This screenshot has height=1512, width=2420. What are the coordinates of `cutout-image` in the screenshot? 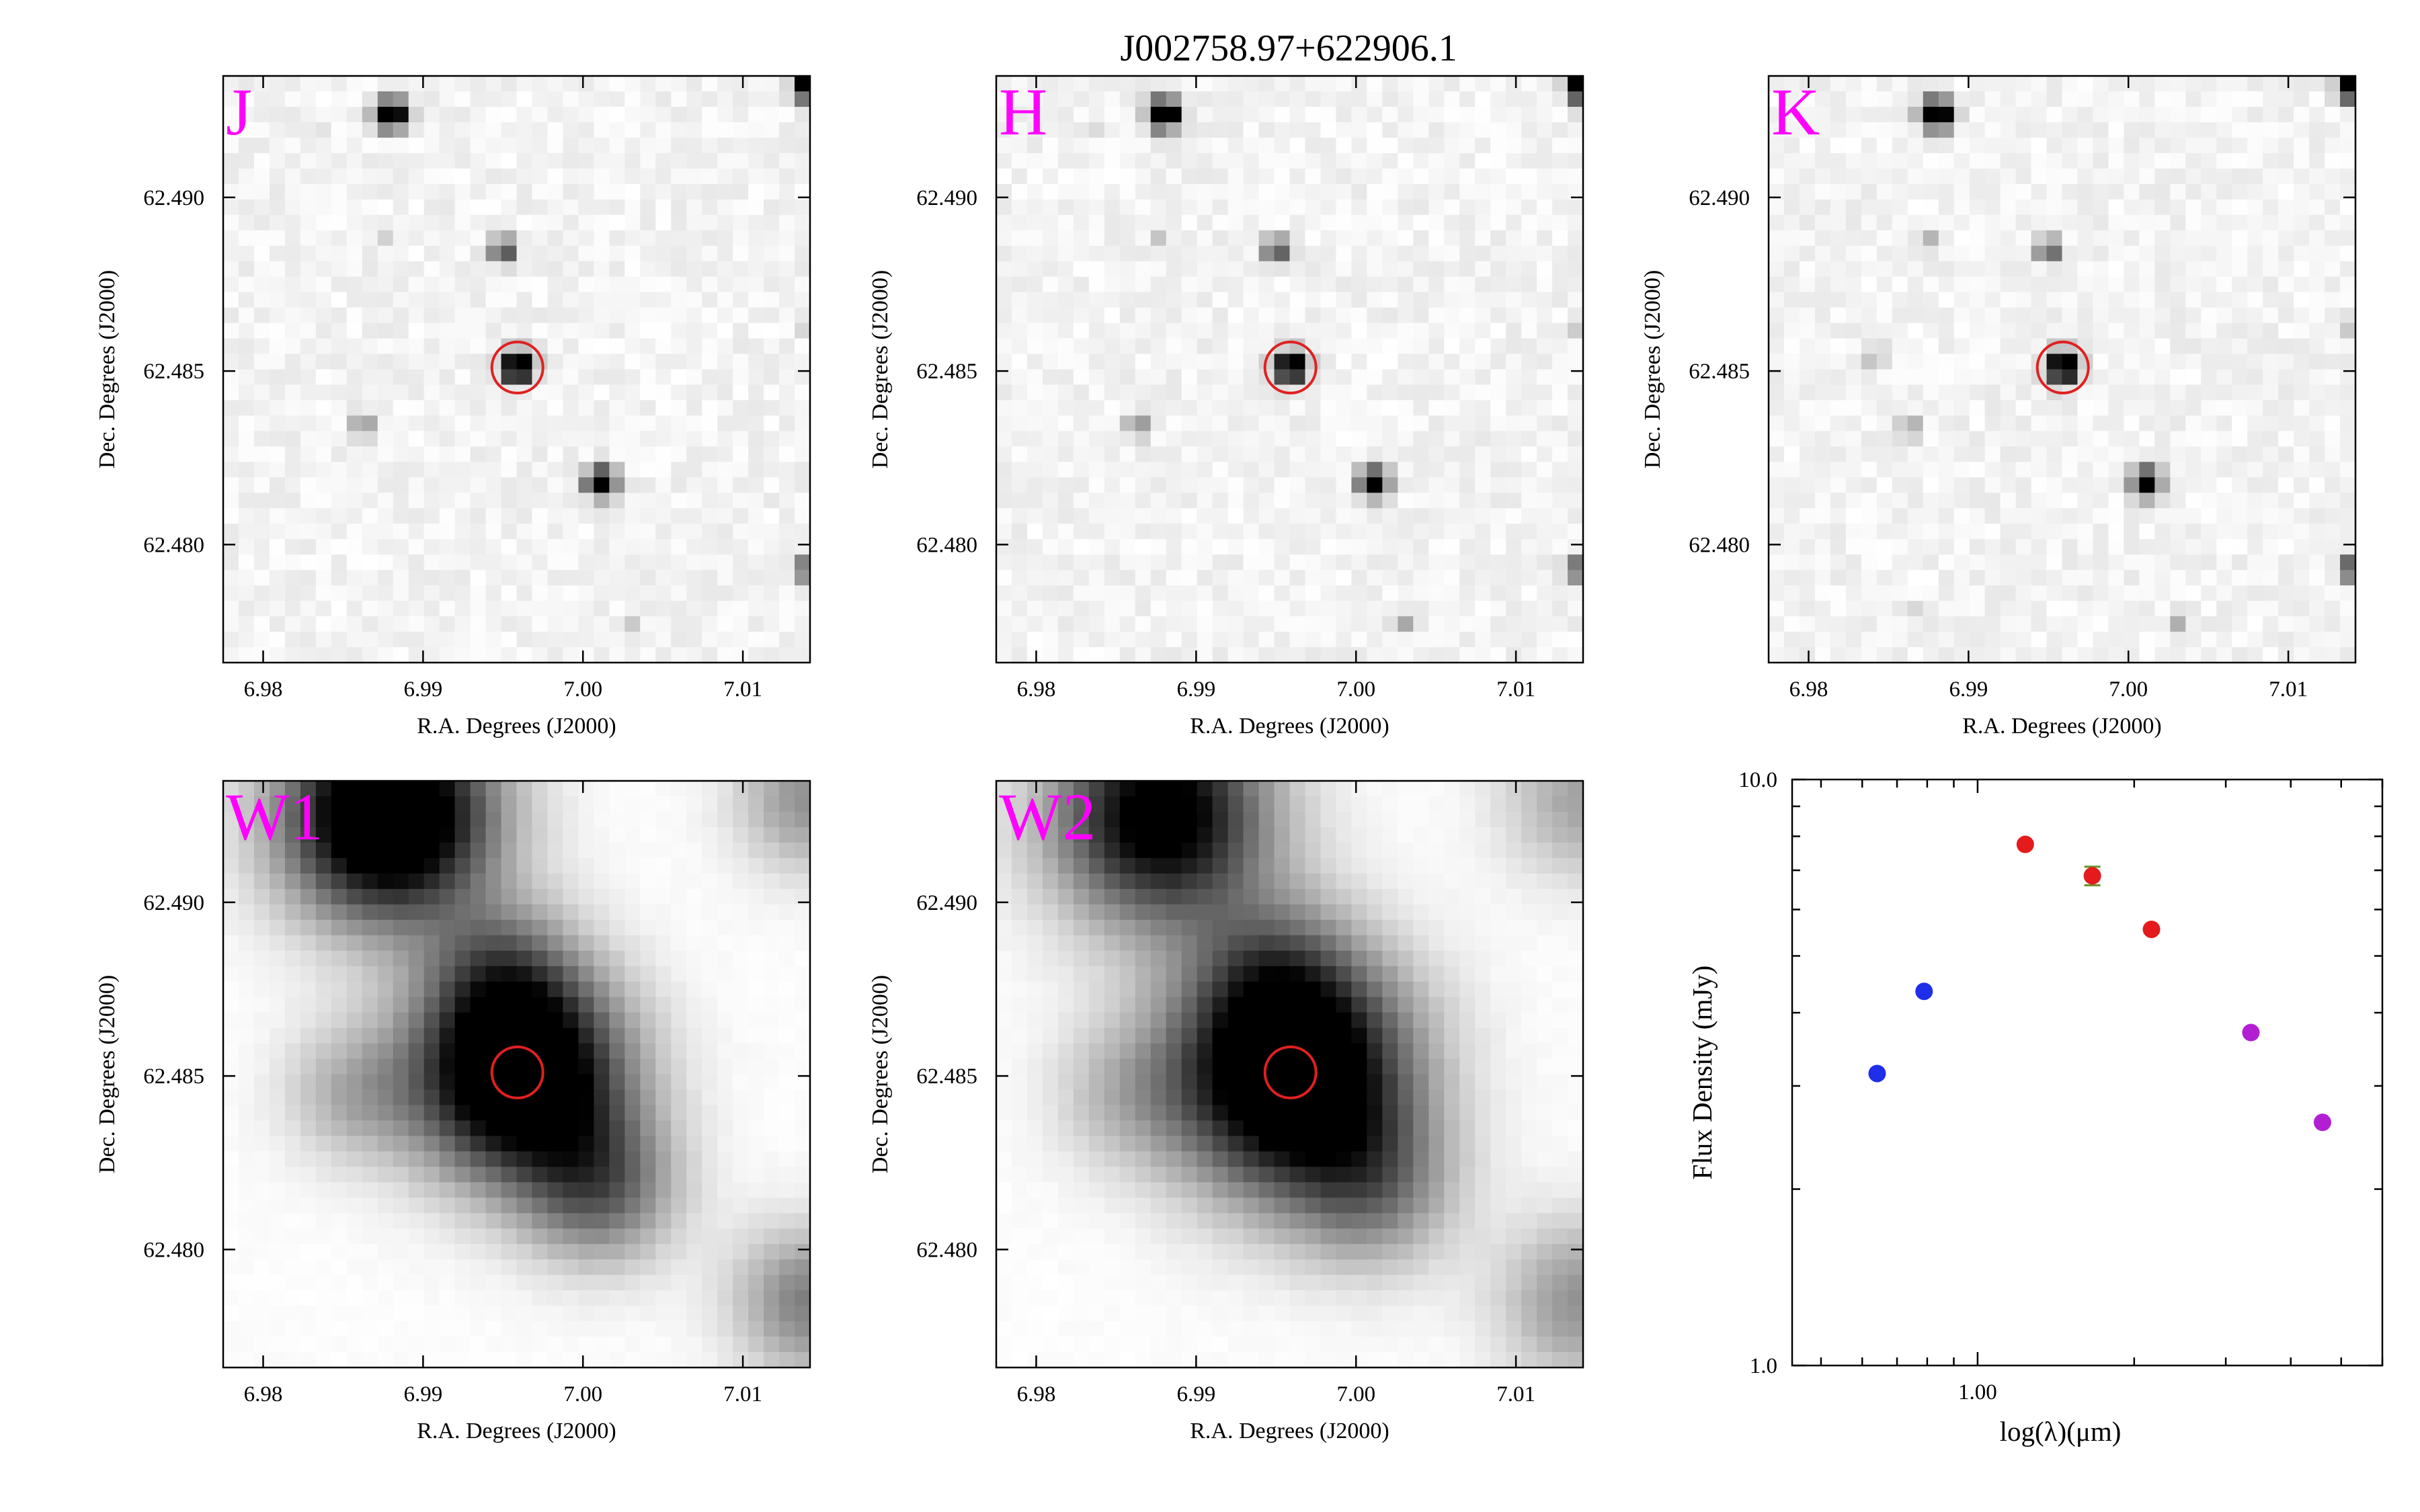 It's located at (2062, 369).